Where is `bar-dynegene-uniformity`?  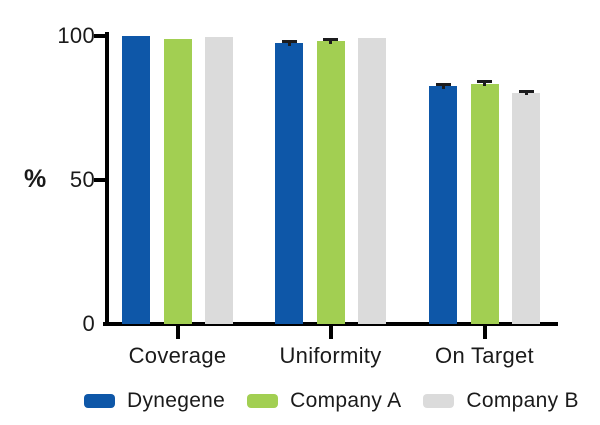
bar-dynegene-uniformity is located at coordinates (289, 183).